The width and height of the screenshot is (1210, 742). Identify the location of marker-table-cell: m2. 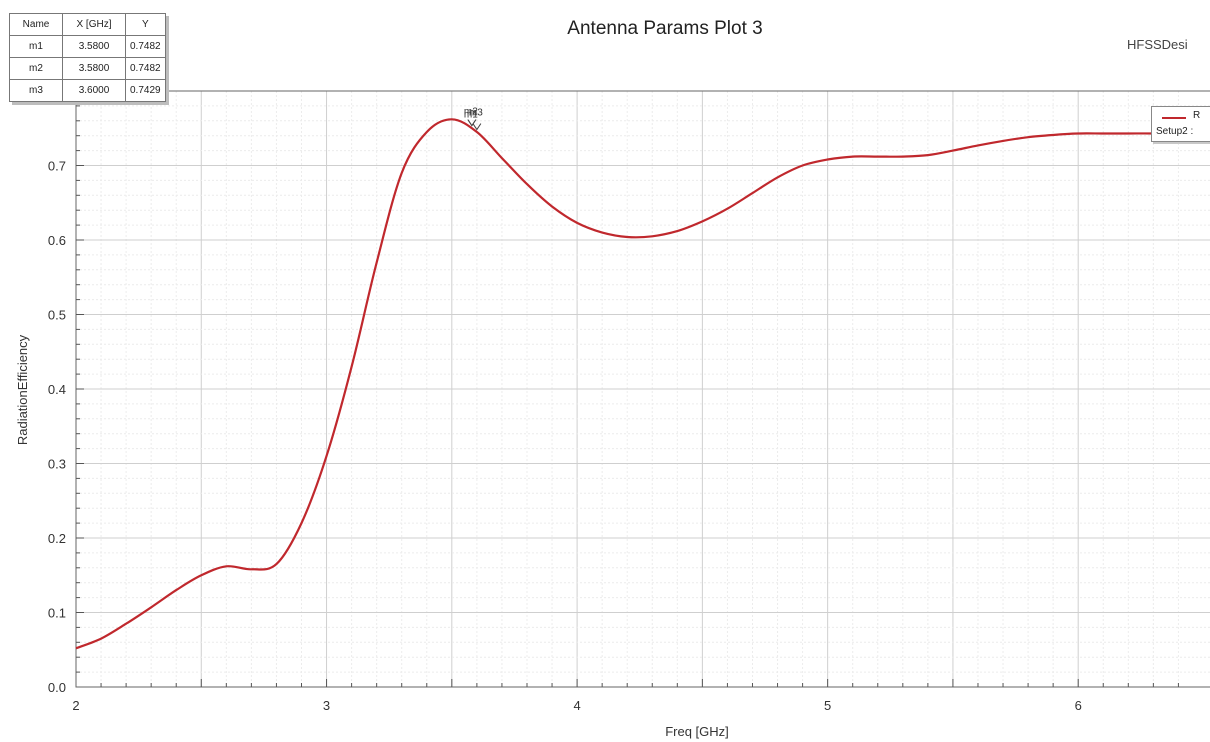
(36, 68).